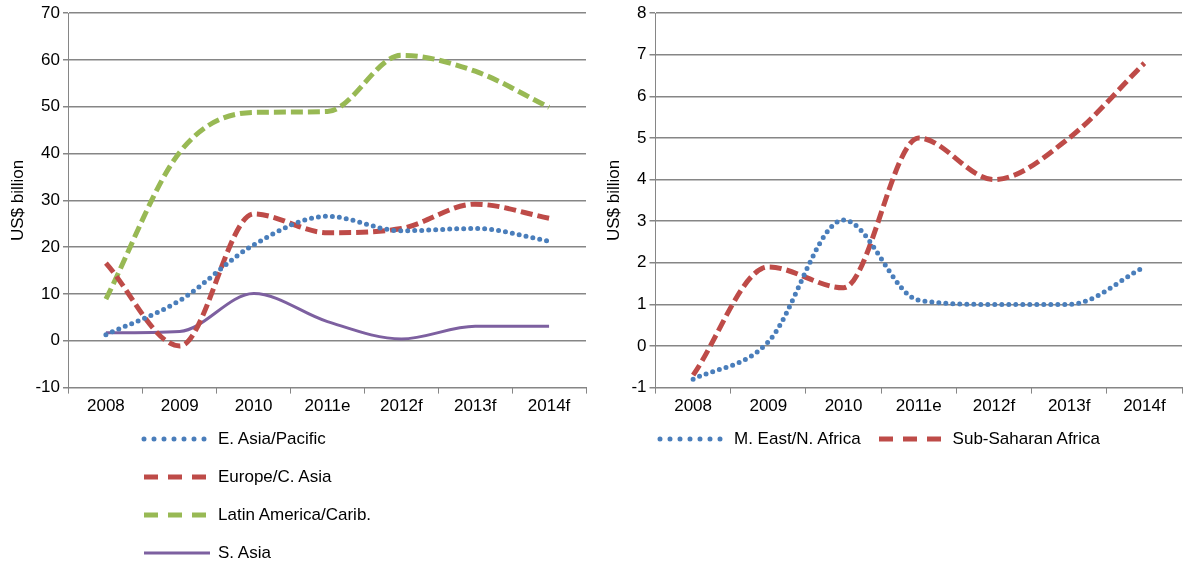  Describe the element at coordinates (642, 262) in the screenshot. I see `y-tick-label: 2` at that location.